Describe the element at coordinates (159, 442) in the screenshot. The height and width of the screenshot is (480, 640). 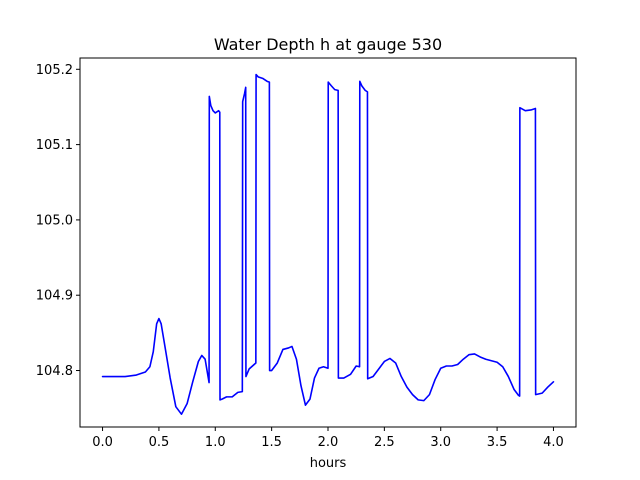
I see `x-tick-label: 0.5` at that location.